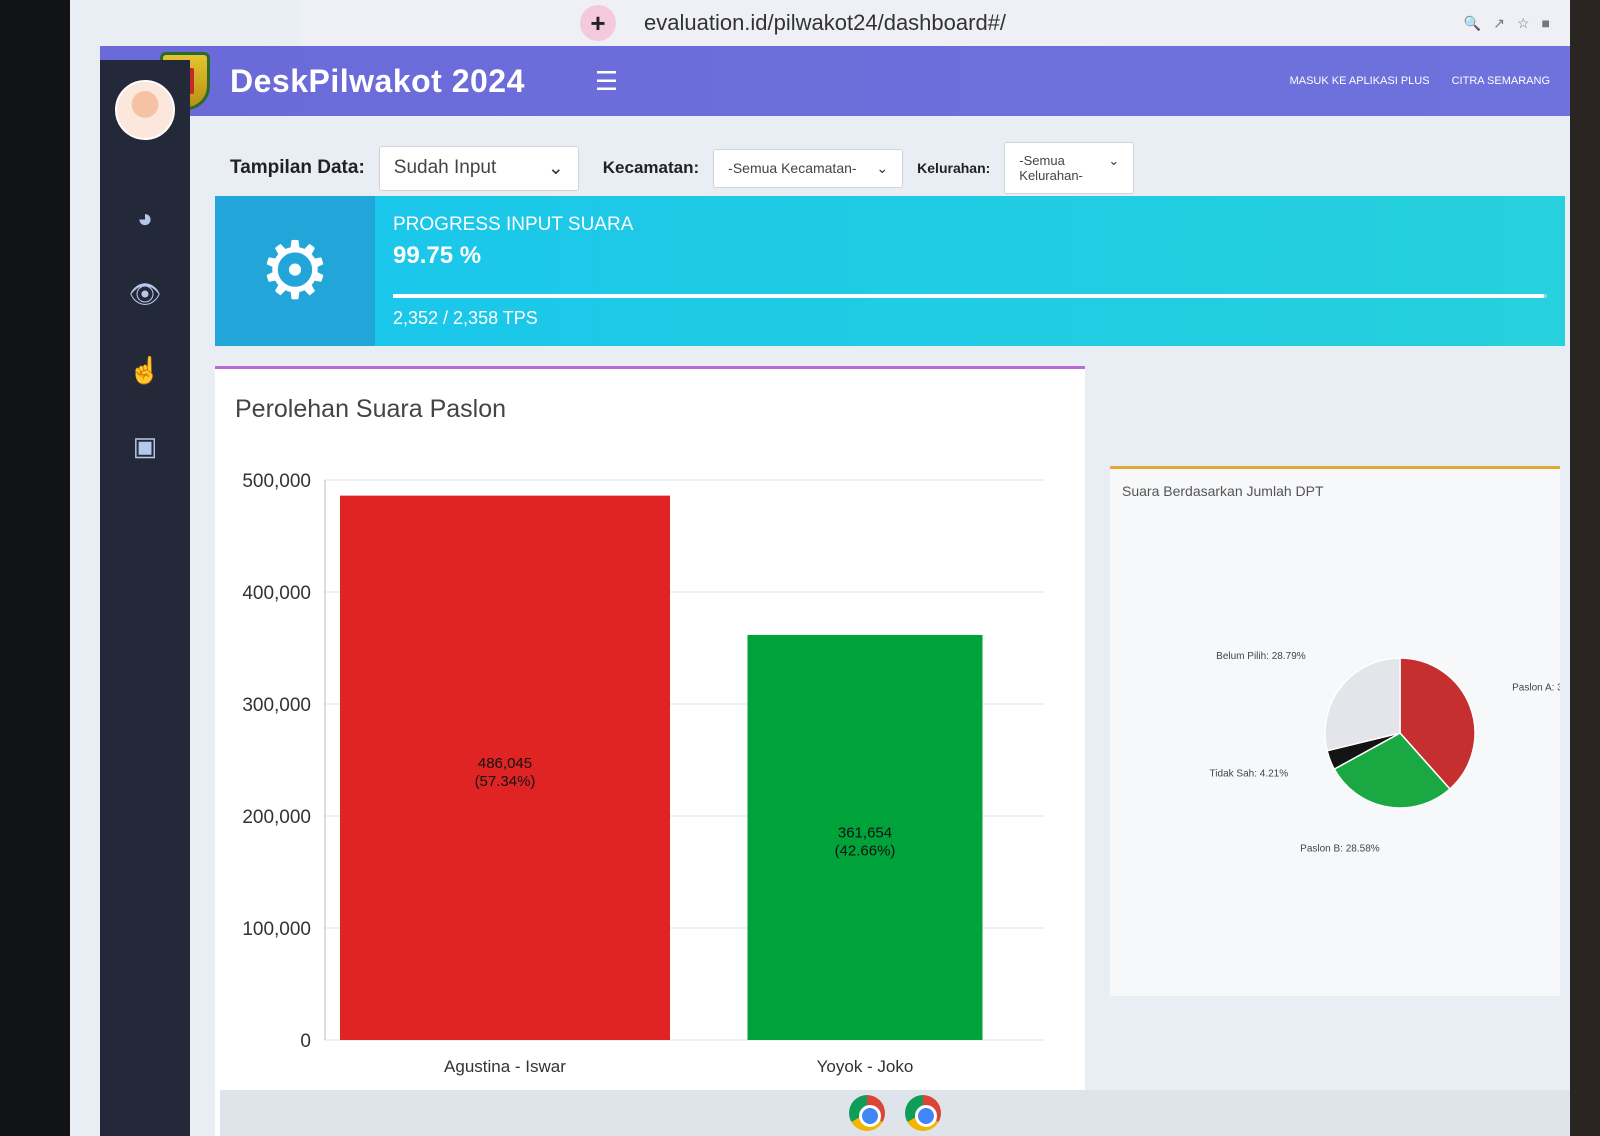 The height and width of the screenshot is (1136, 1600). I want to click on header-links: MASUK KE APLIKASI PLUS CITRA SEMARANG, so click(1420, 81).